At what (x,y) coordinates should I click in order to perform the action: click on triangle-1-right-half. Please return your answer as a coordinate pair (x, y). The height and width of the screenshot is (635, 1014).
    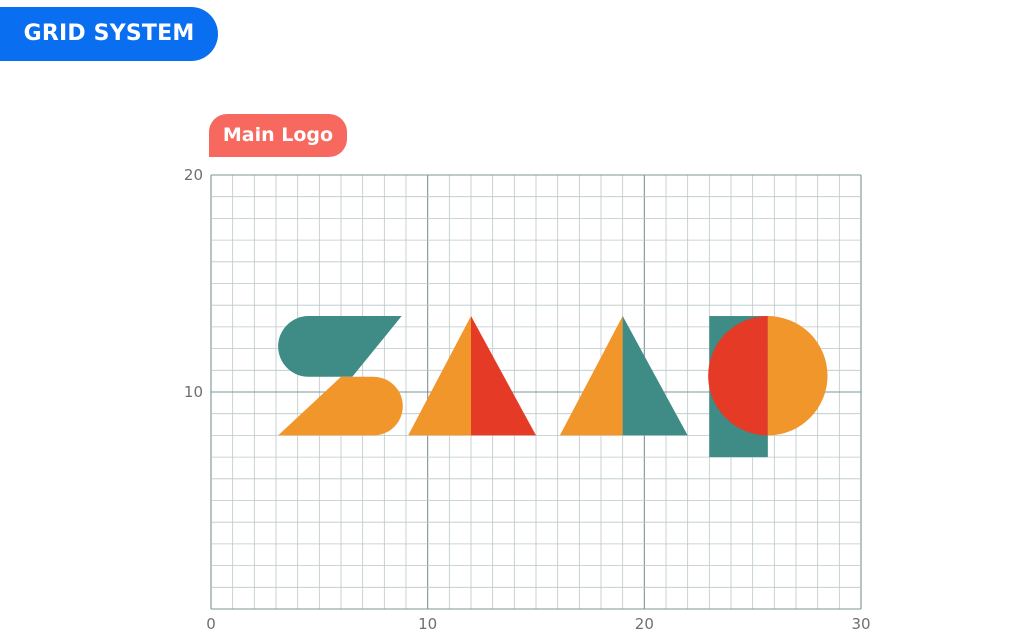
    Looking at the image, I should click on (503, 376).